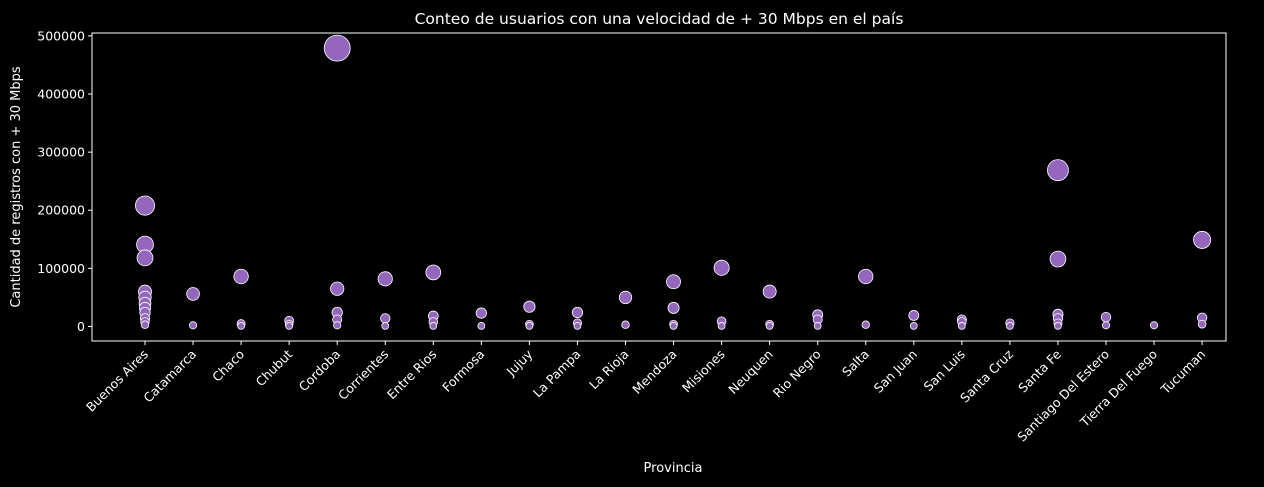  I want to click on y-tick-label: 100000, so click(61, 268).